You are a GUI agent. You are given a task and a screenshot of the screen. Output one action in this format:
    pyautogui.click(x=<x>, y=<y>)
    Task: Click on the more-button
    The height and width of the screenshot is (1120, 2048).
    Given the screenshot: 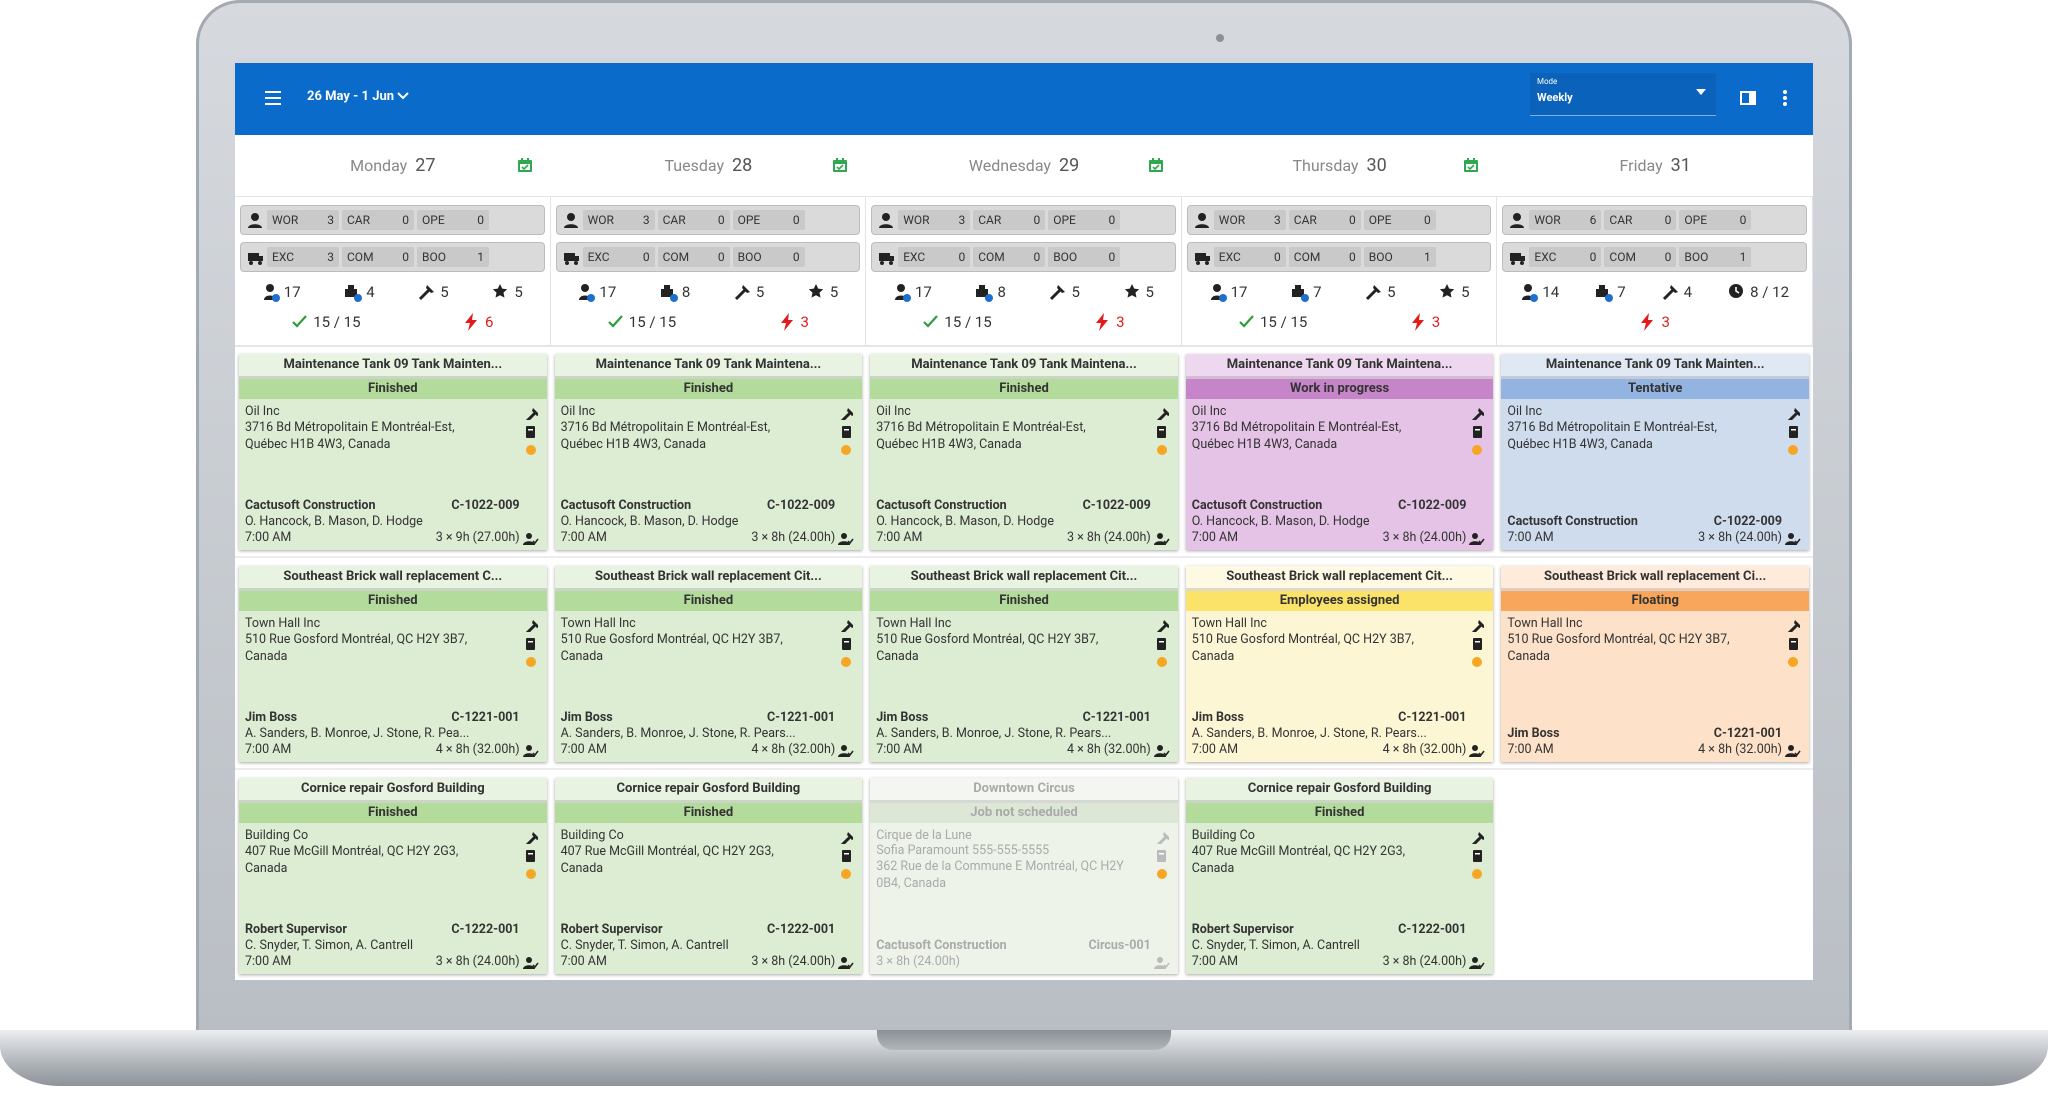 What is the action you would take?
    pyautogui.click(x=1785, y=98)
    